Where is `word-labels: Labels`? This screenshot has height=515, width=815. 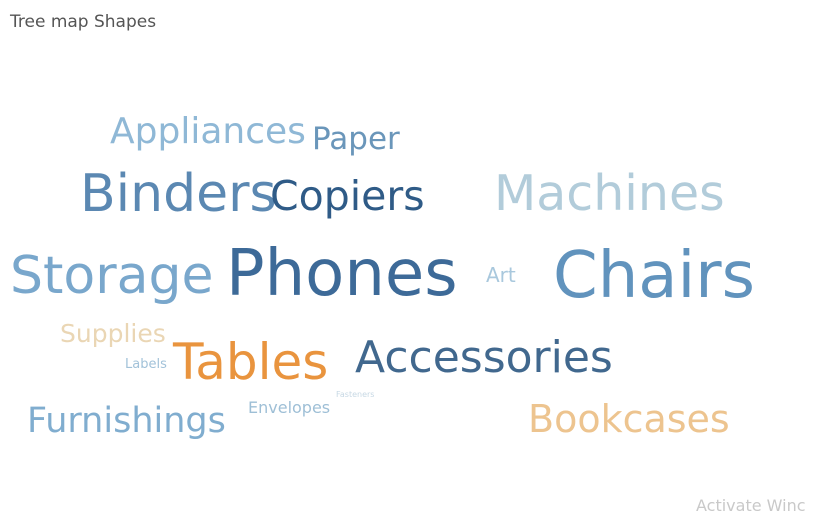
word-labels: Labels is located at coordinates (146, 364).